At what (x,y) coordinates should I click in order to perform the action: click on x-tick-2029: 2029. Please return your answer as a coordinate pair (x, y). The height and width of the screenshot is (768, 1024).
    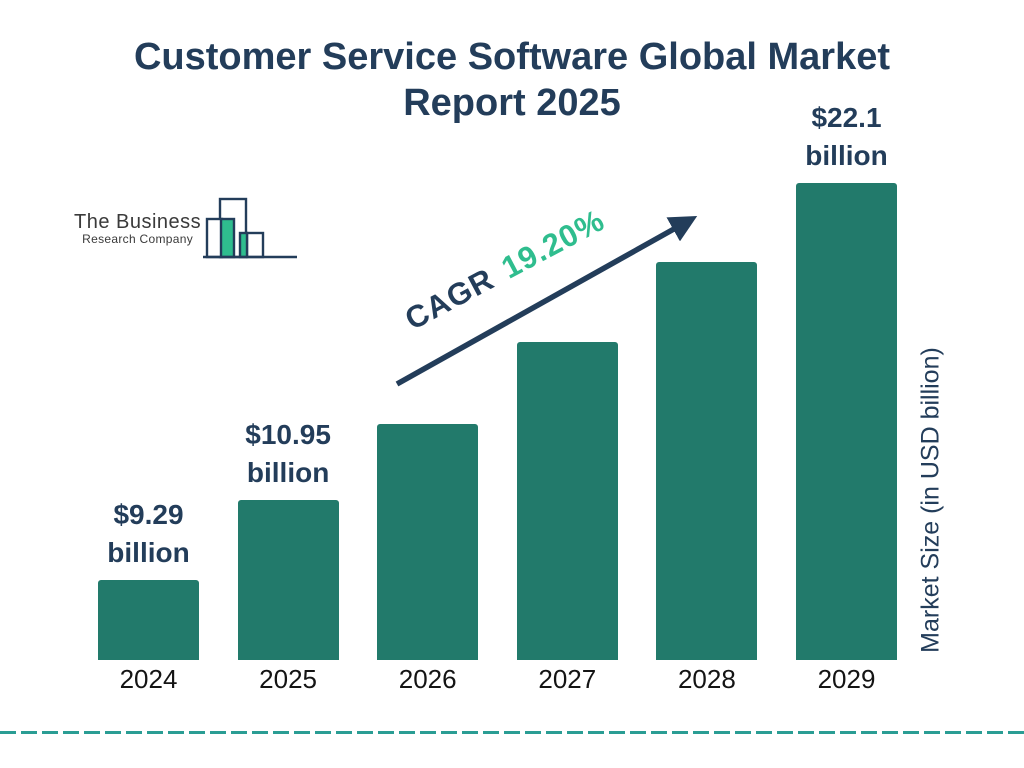
    Looking at the image, I should click on (846, 679).